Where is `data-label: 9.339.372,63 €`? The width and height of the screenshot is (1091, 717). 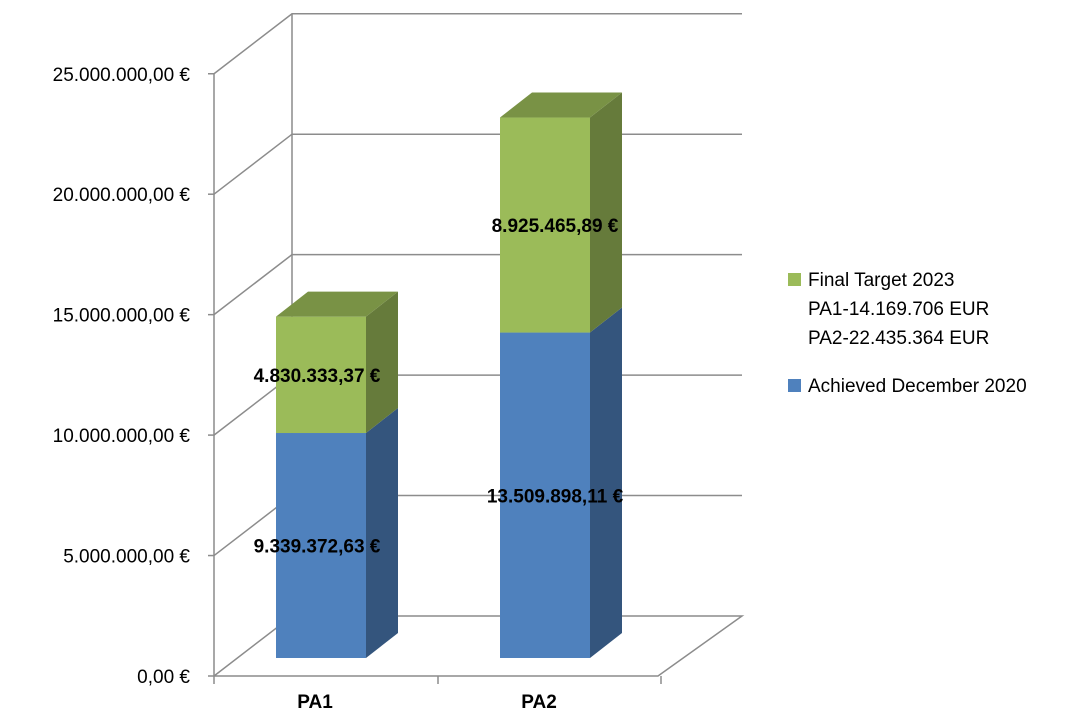 data-label: 9.339.372,63 € is located at coordinates (317, 547).